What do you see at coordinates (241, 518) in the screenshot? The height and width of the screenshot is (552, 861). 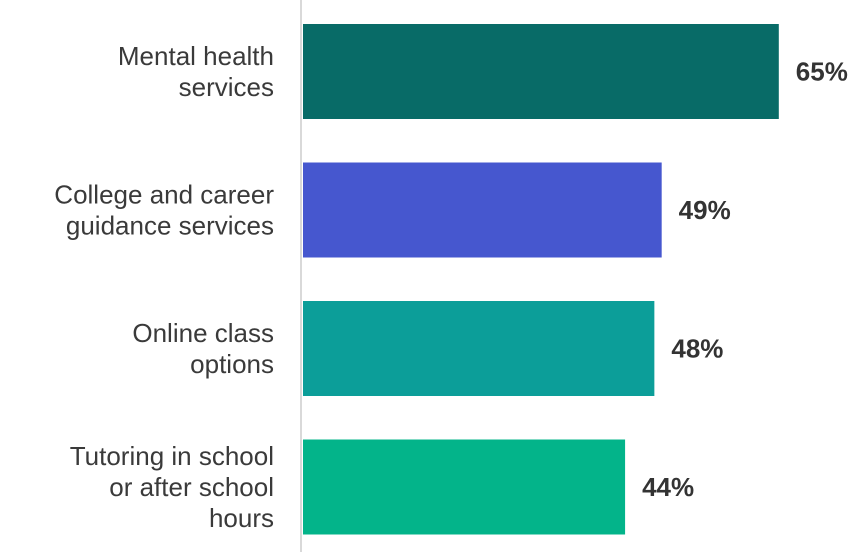 I see `category-label-4-line-3: hours` at bounding box center [241, 518].